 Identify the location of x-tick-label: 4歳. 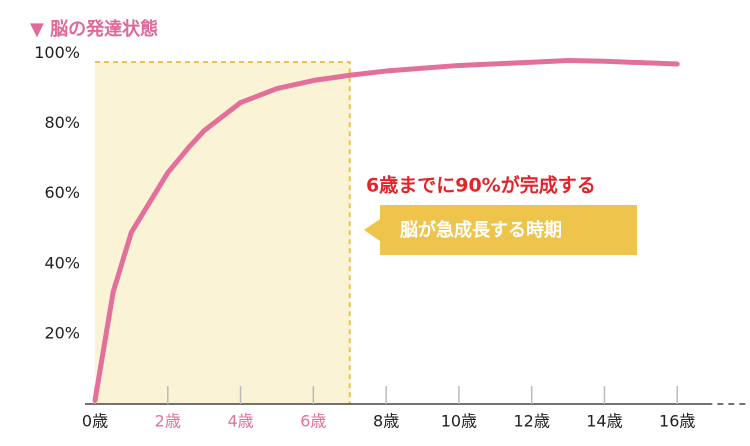
(240, 421).